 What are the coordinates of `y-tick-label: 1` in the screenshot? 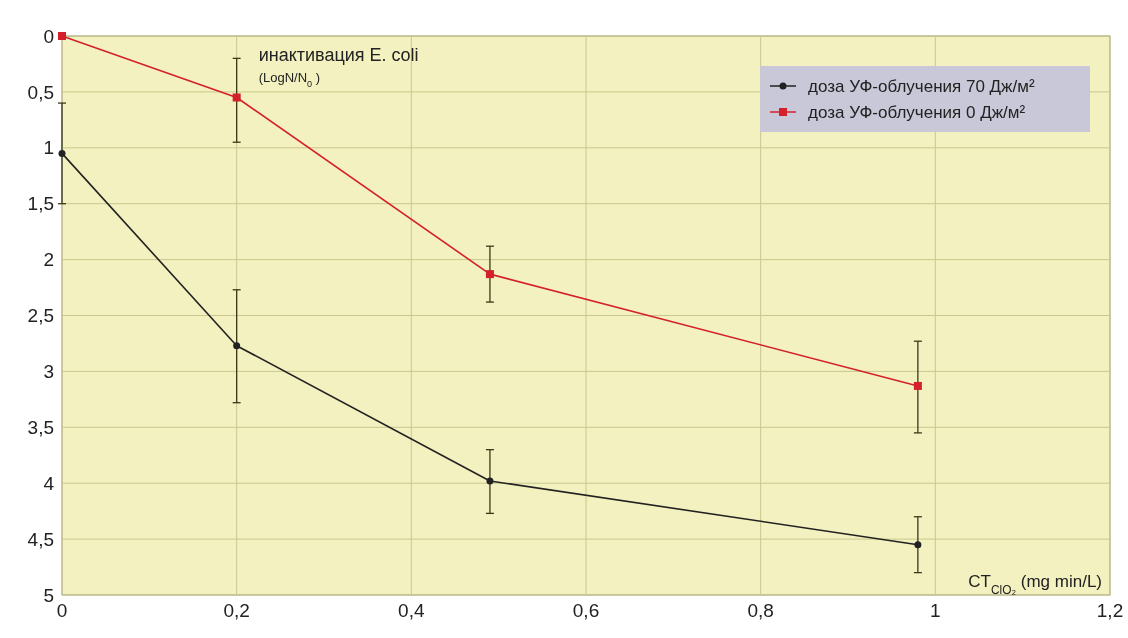 It's located at (48, 148).